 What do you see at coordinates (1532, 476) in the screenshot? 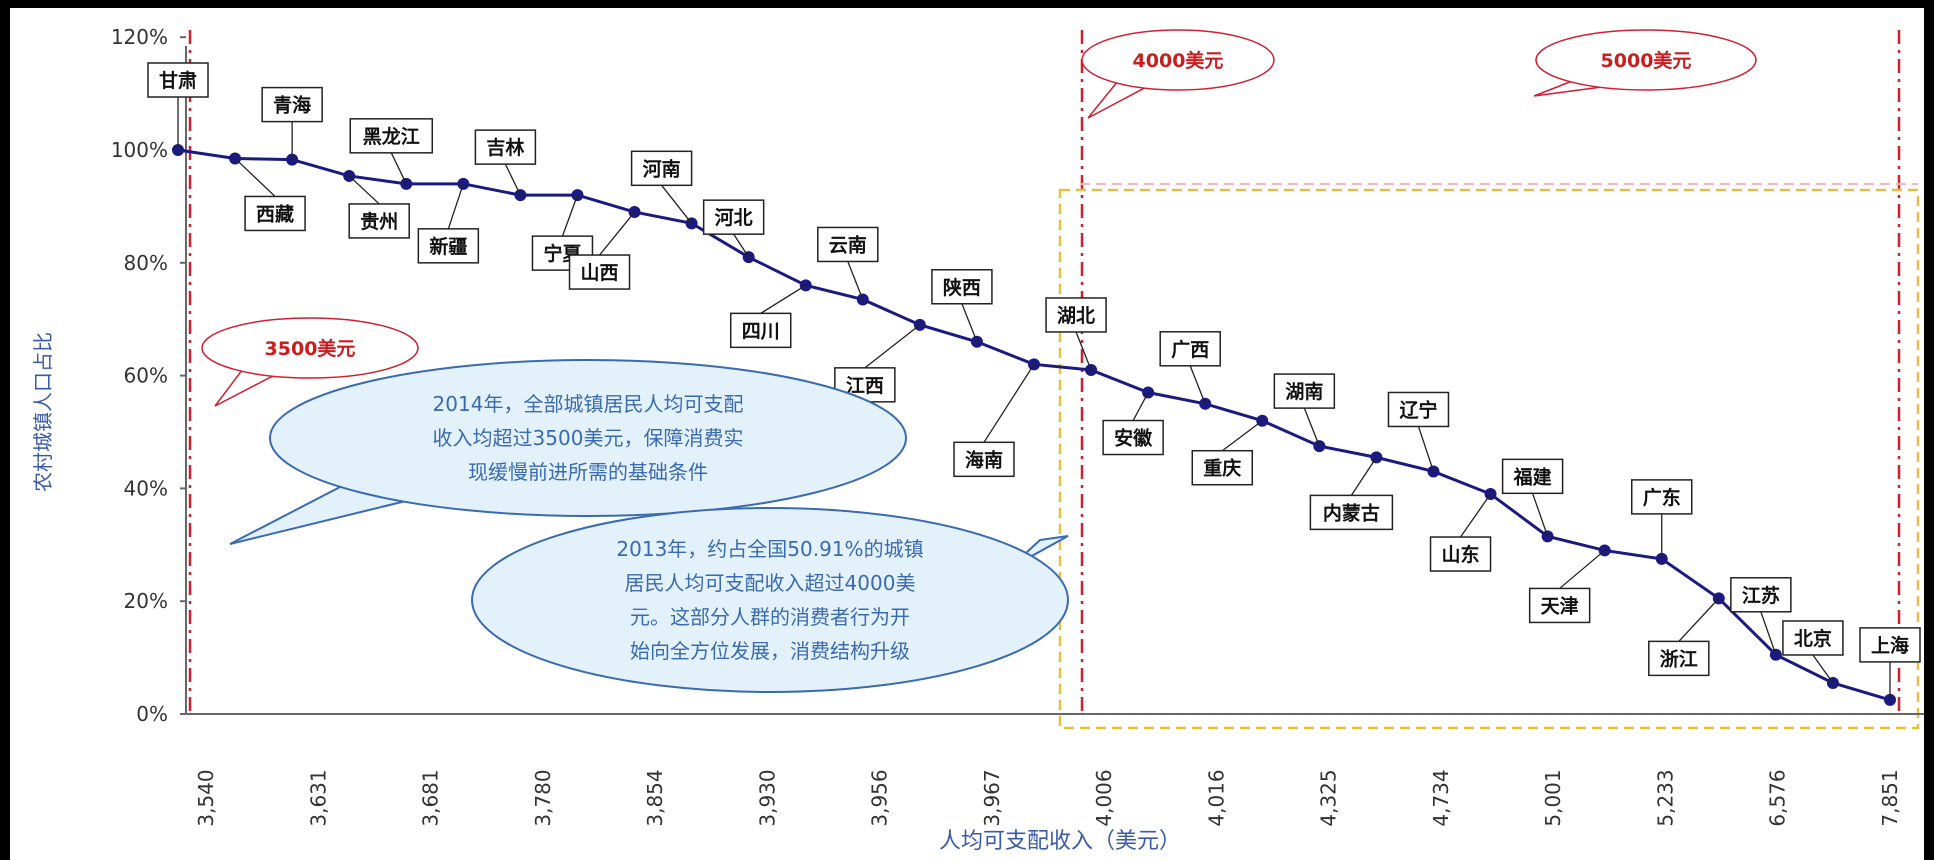
I see `point-label-text: 福建` at bounding box center [1532, 476].